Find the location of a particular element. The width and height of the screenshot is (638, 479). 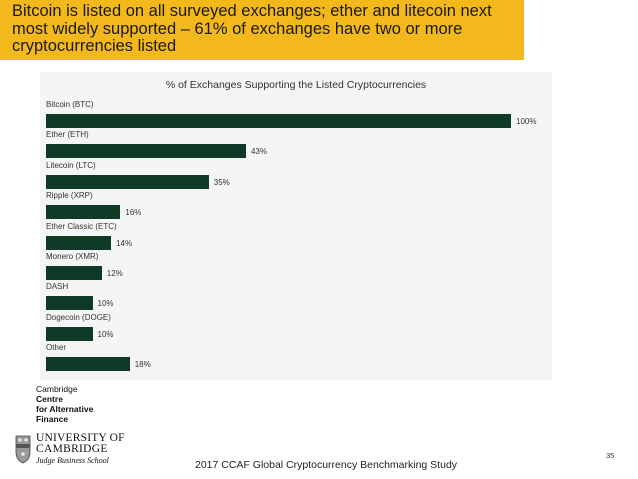

value-label: 35% is located at coordinates (221, 182).